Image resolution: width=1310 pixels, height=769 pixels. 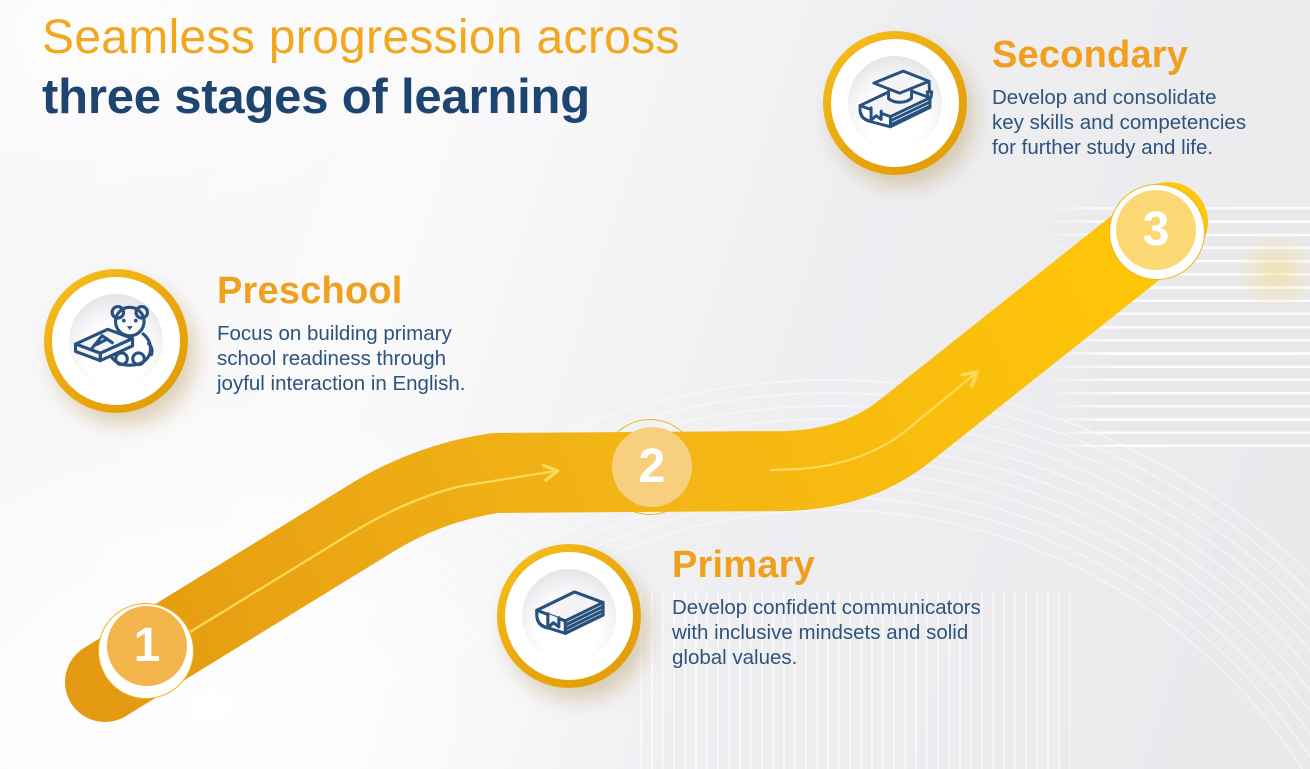 I want to click on stage-title: Primary, so click(x=743, y=565).